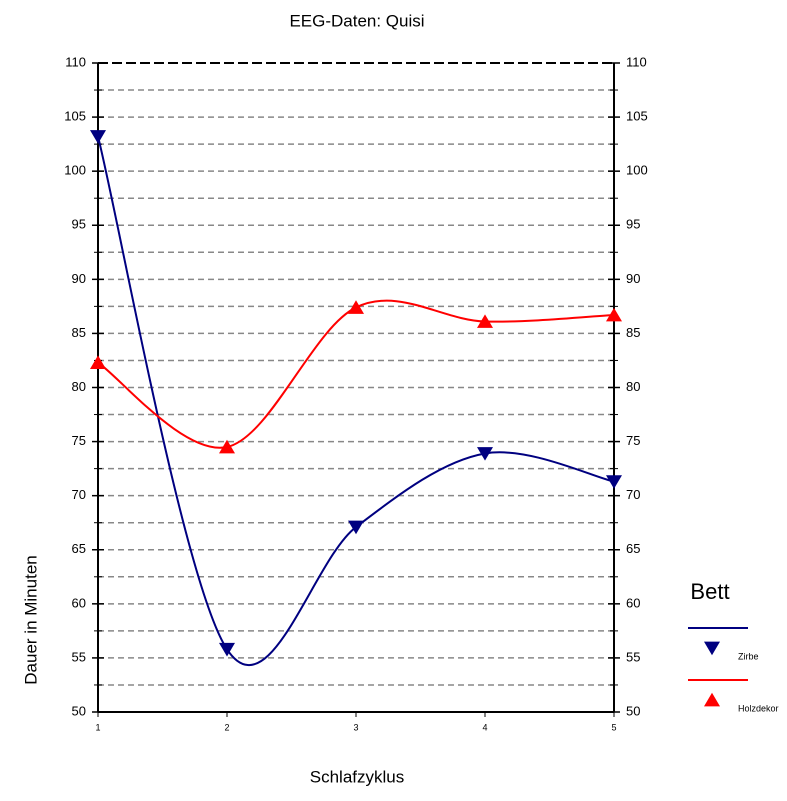  I want to click on y2-tick-label: 105, so click(637, 116).